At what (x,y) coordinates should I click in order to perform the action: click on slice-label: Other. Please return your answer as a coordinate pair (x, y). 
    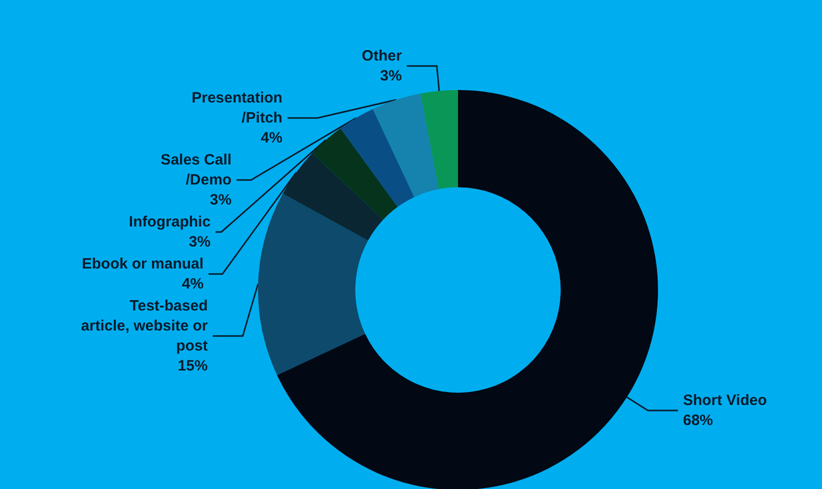
    Looking at the image, I should click on (382, 56).